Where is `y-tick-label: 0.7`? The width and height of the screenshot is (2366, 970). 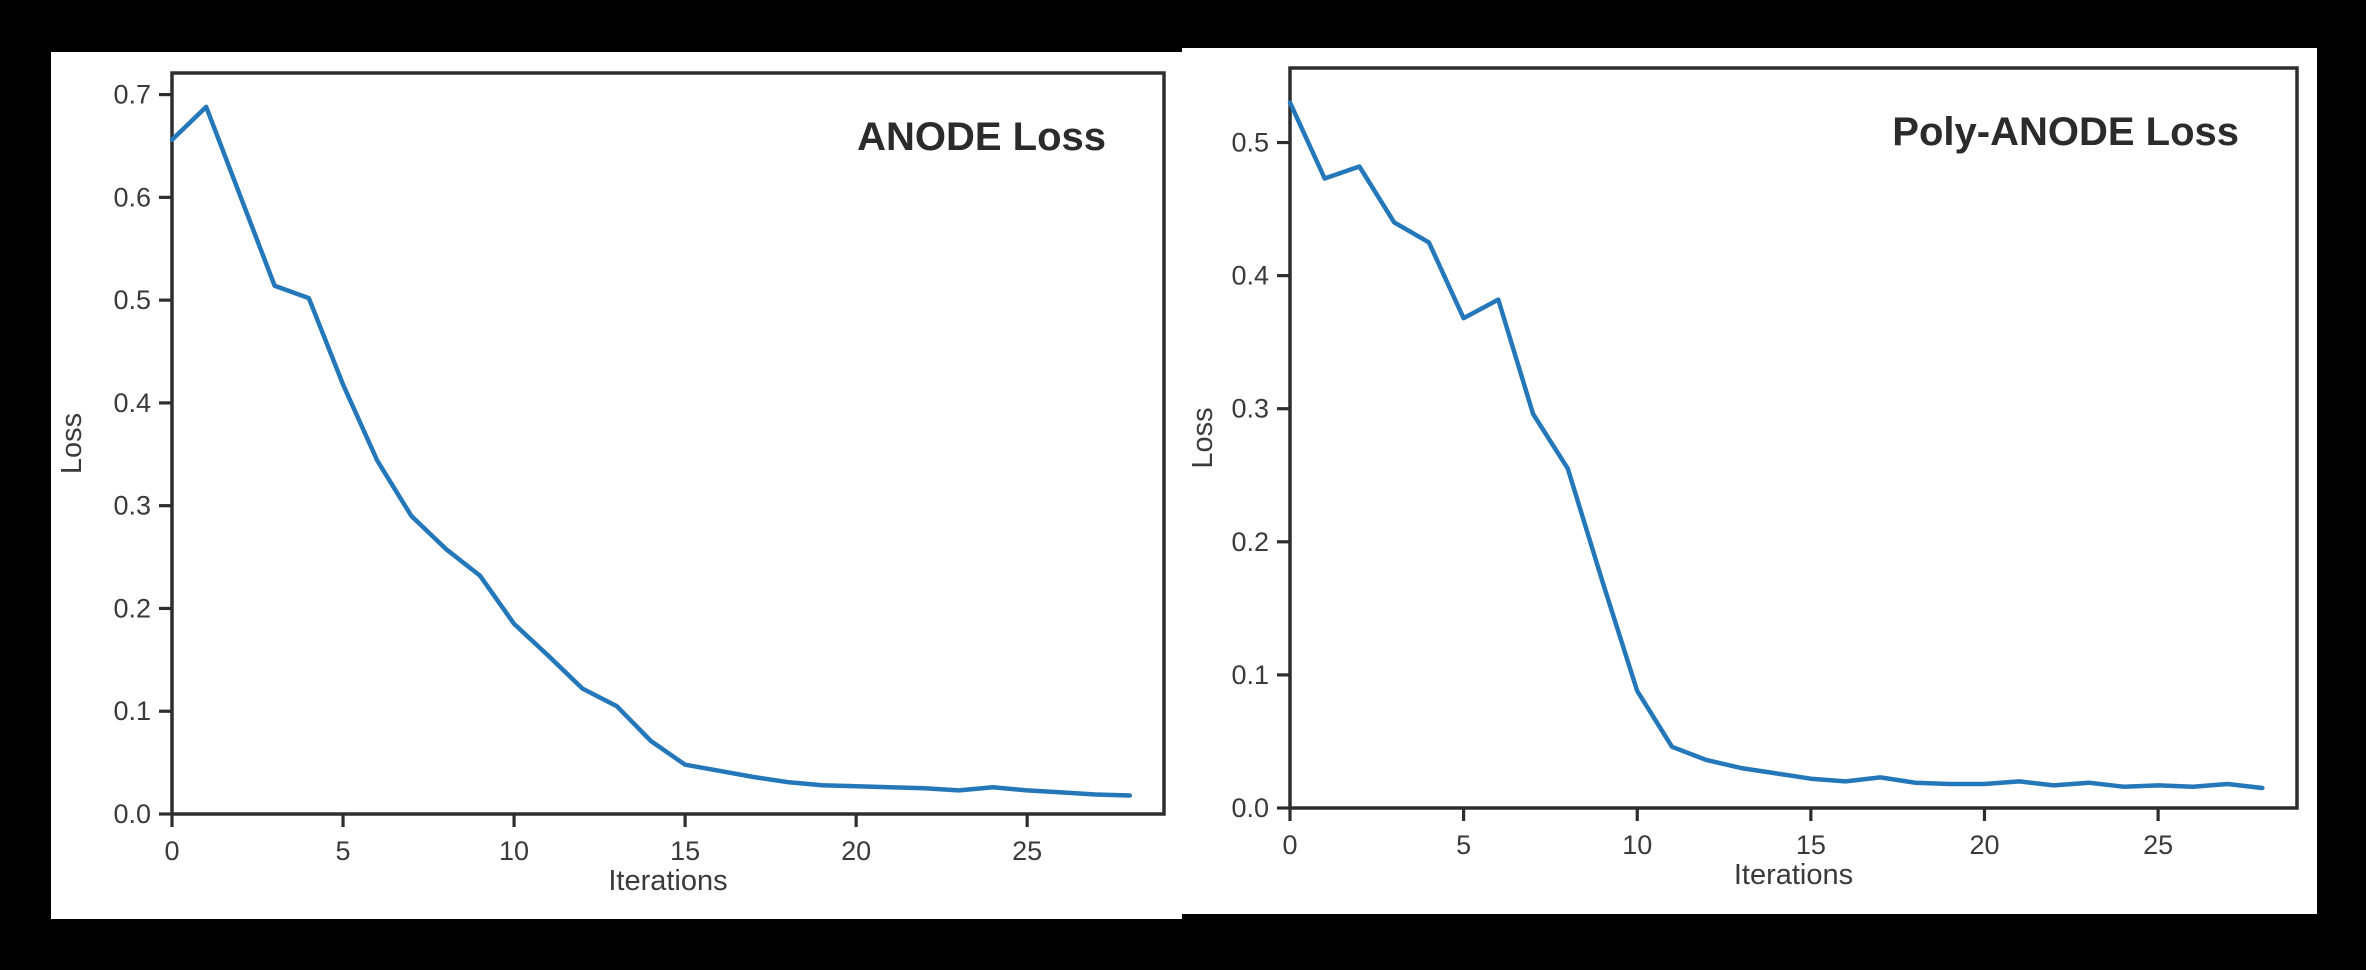 y-tick-label: 0.7 is located at coordinates (132, 95).